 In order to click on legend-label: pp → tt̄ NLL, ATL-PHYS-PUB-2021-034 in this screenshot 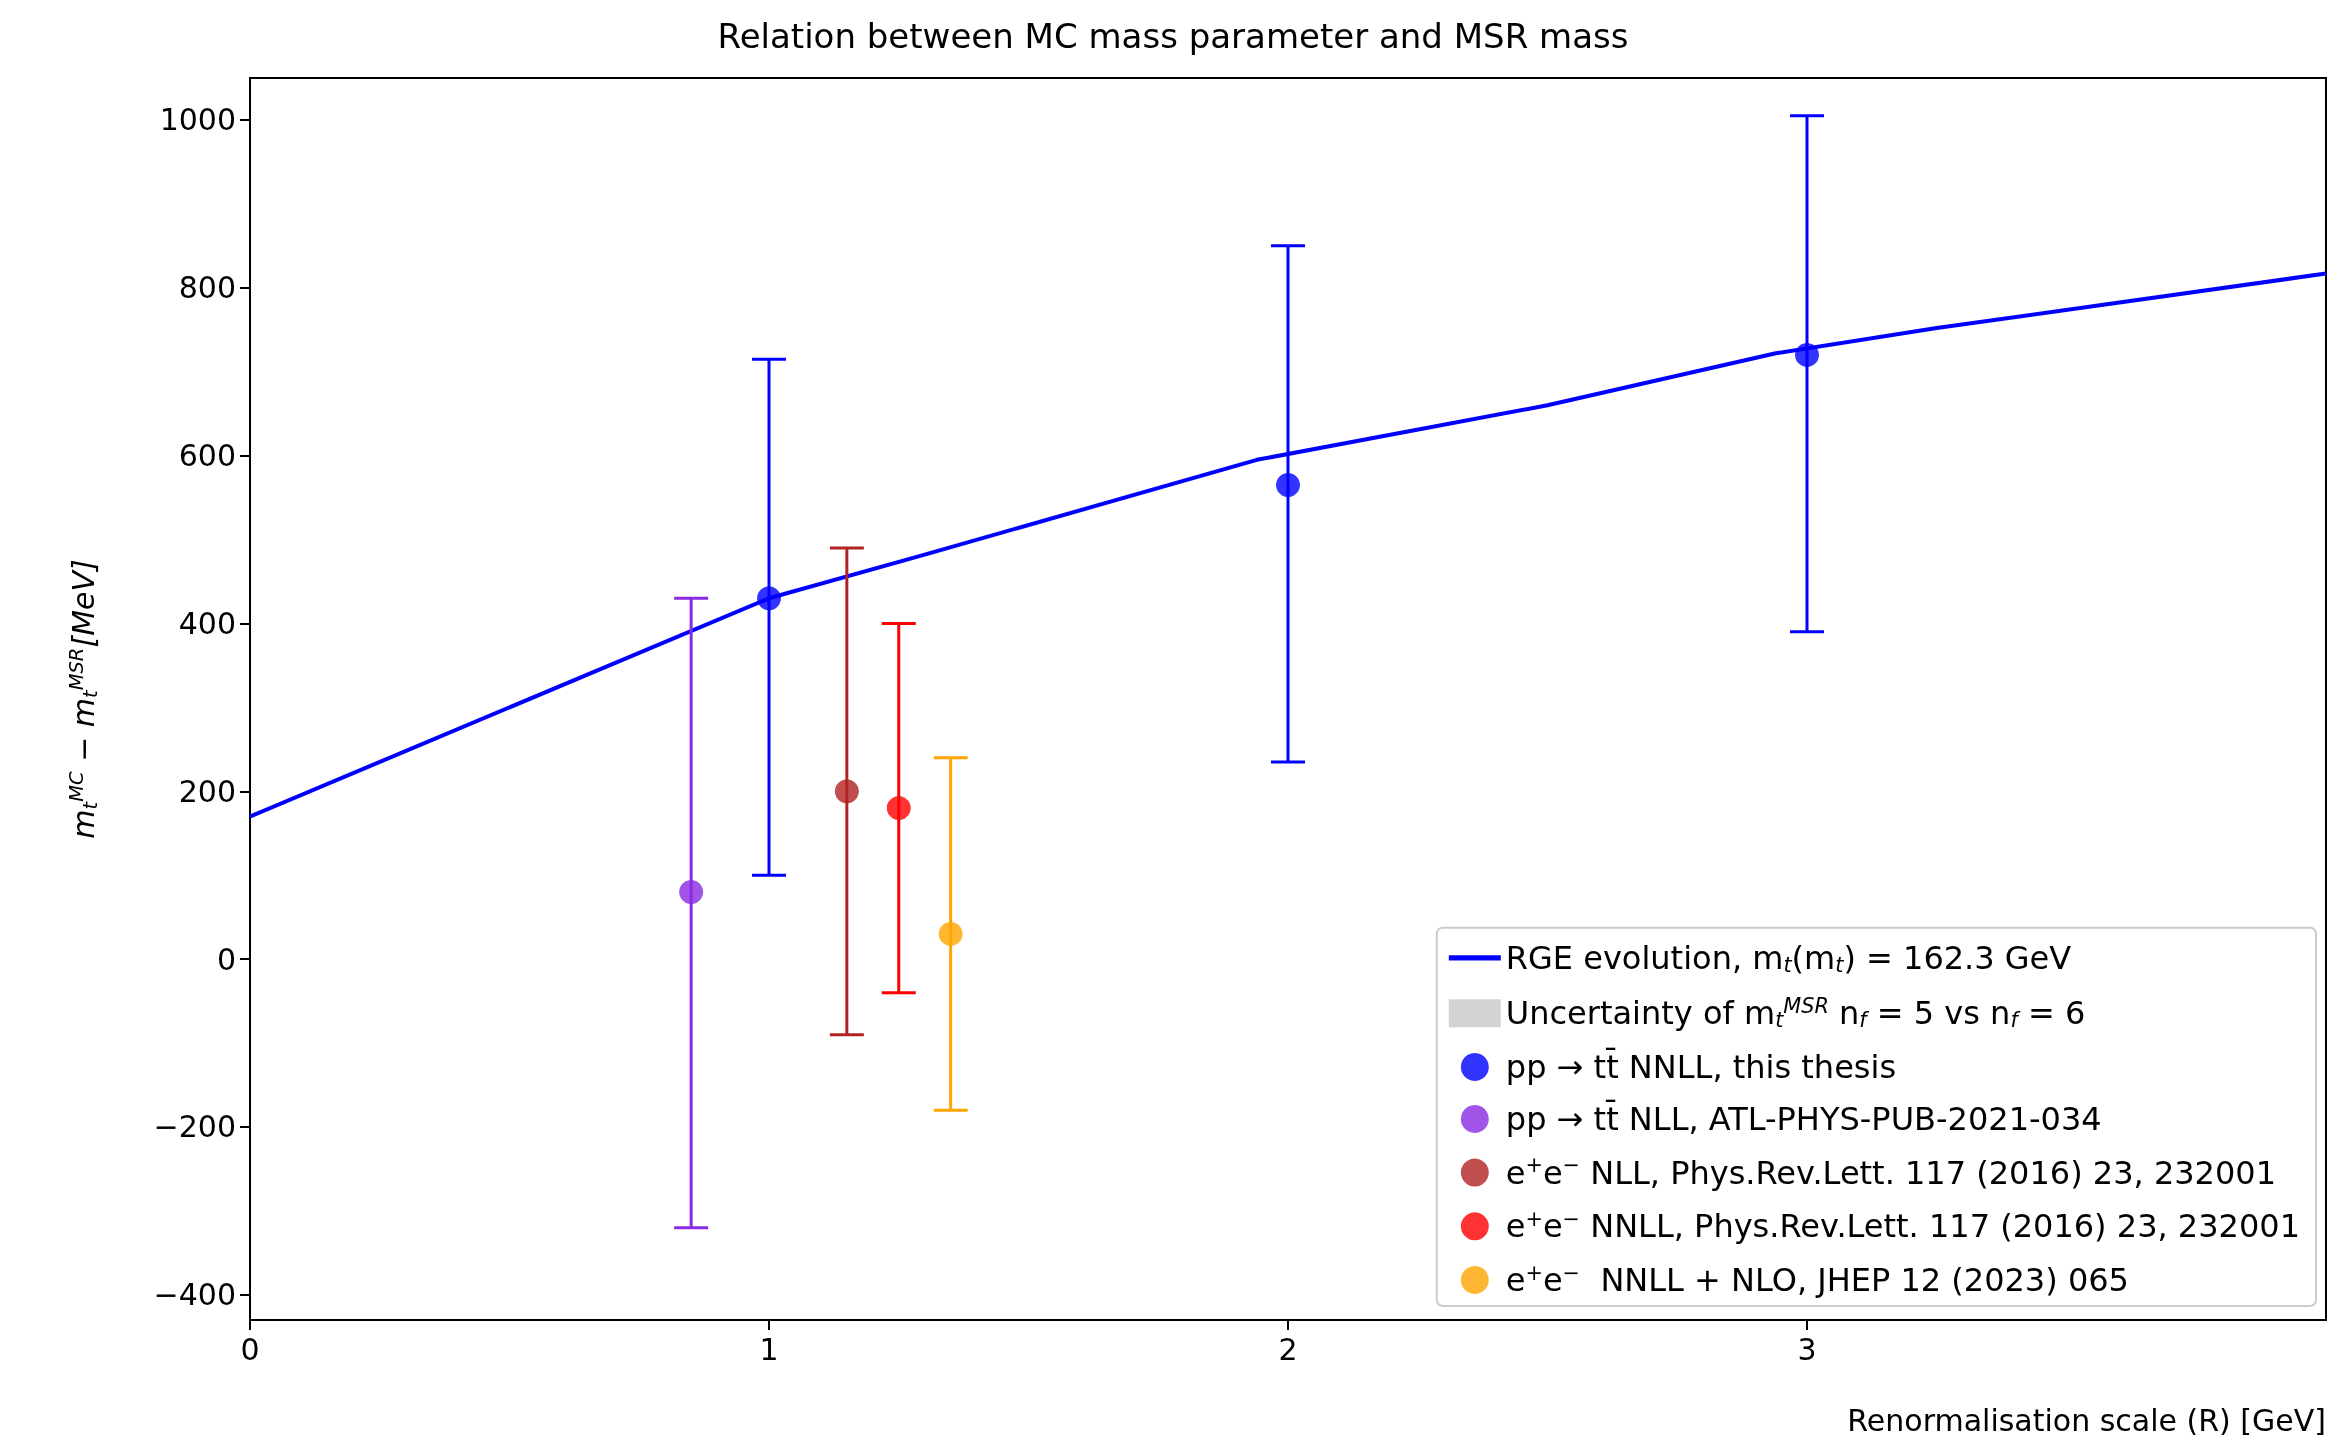, I will do `click(1803, 1118)`.